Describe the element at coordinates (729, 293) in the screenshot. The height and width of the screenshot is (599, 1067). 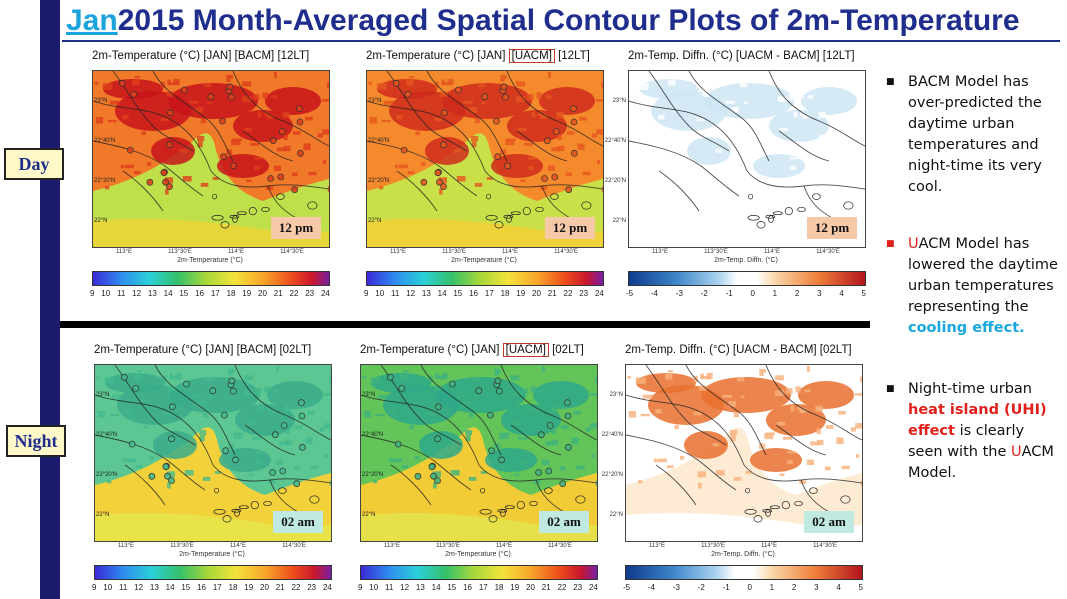
I see `colorbar-tick: -1` at that location.